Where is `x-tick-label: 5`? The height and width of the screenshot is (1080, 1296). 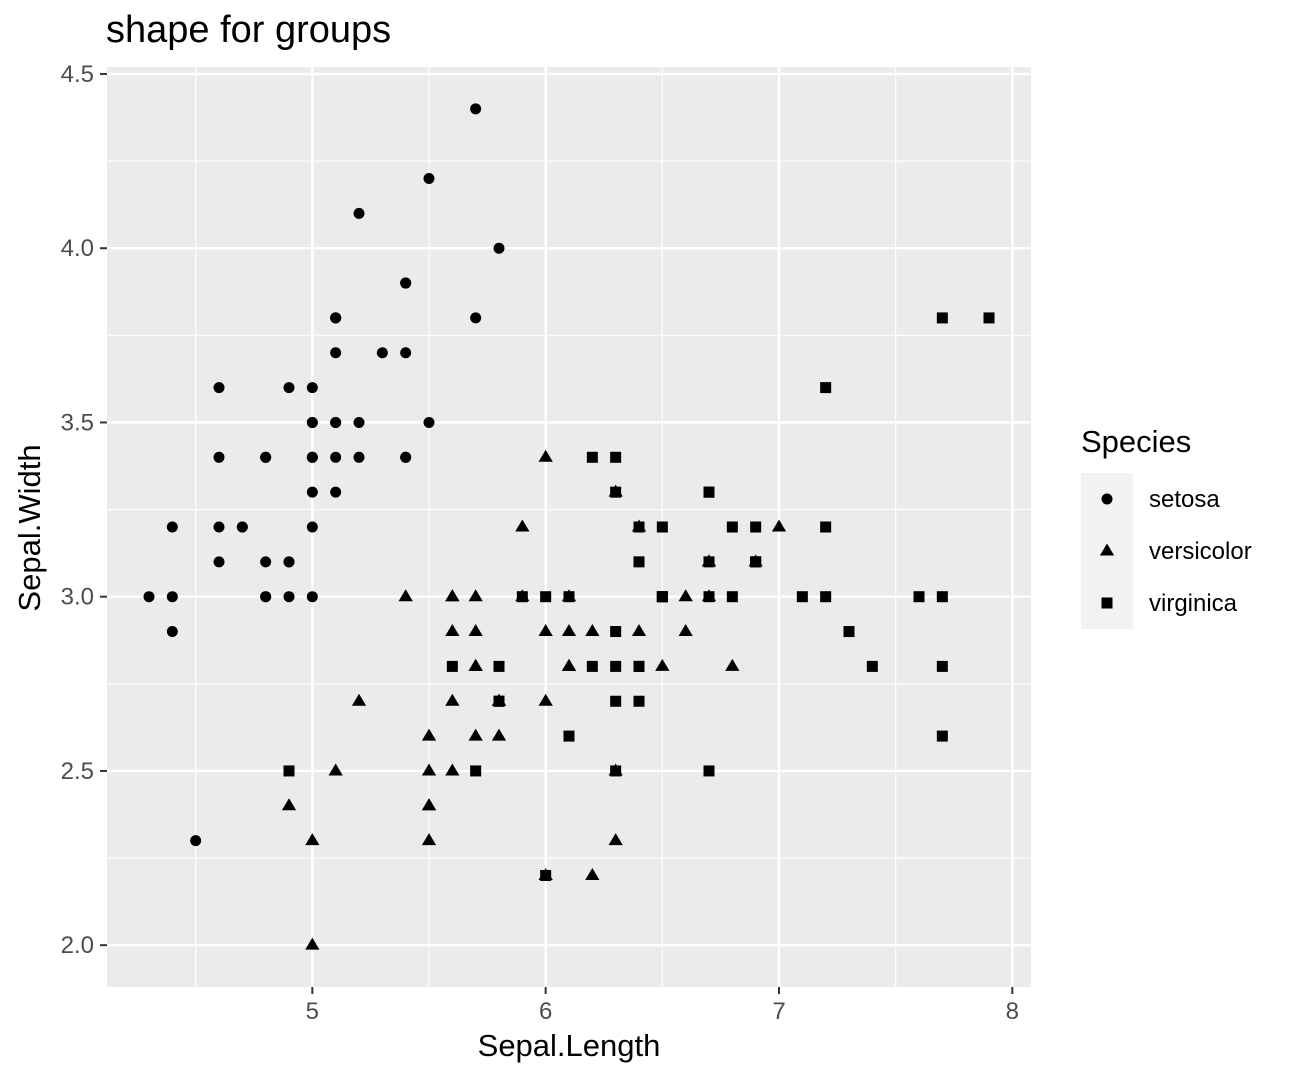 x-tick-label: 5 is located at coordinates (312, 1011).